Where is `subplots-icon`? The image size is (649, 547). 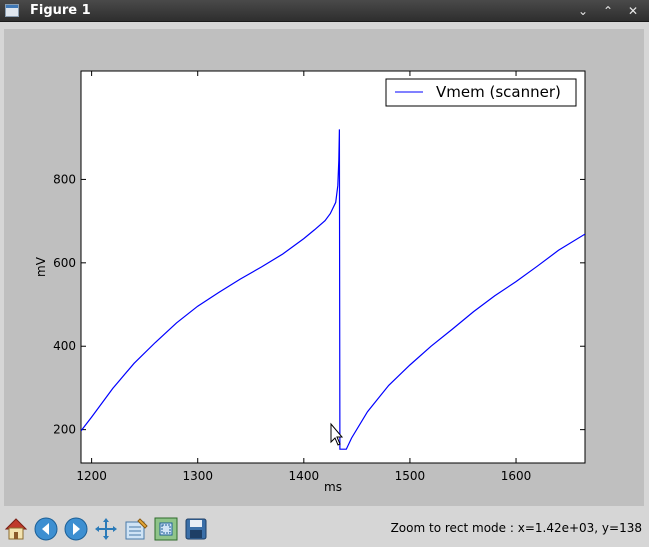
subplots-icon is located at coordinates (136, 529).